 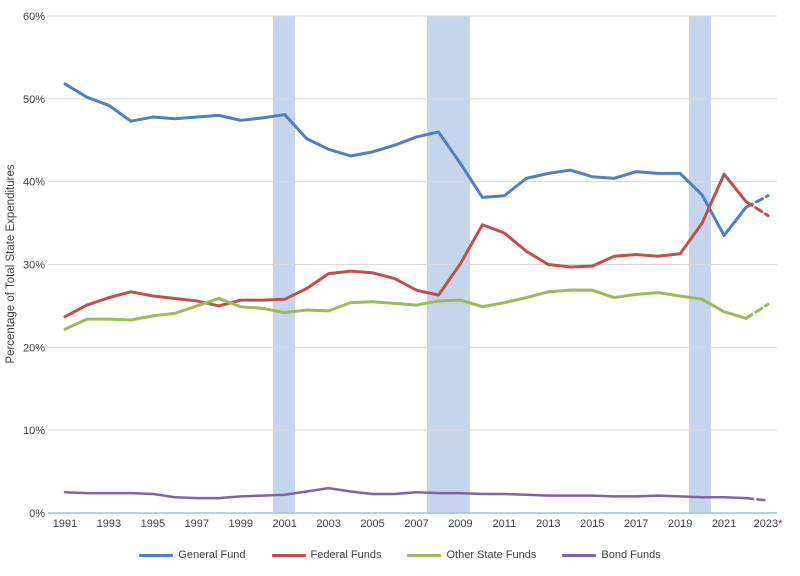 What do you see at coordinates (631, 555) in the screenshot?
I see `legend-label: Bond Funds` at bounding box center [631, 555].